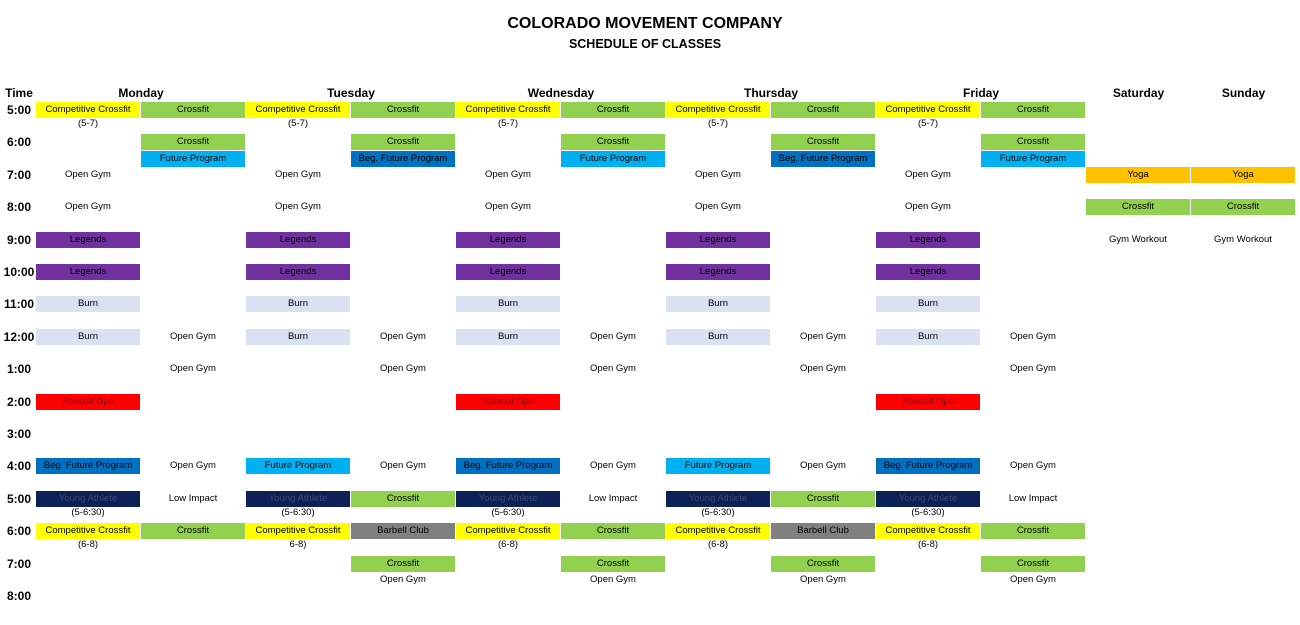 Image resolution: width=1300 pixels, height=625 pixels. I want to click on time-label: 6:00, so click(19, 531).